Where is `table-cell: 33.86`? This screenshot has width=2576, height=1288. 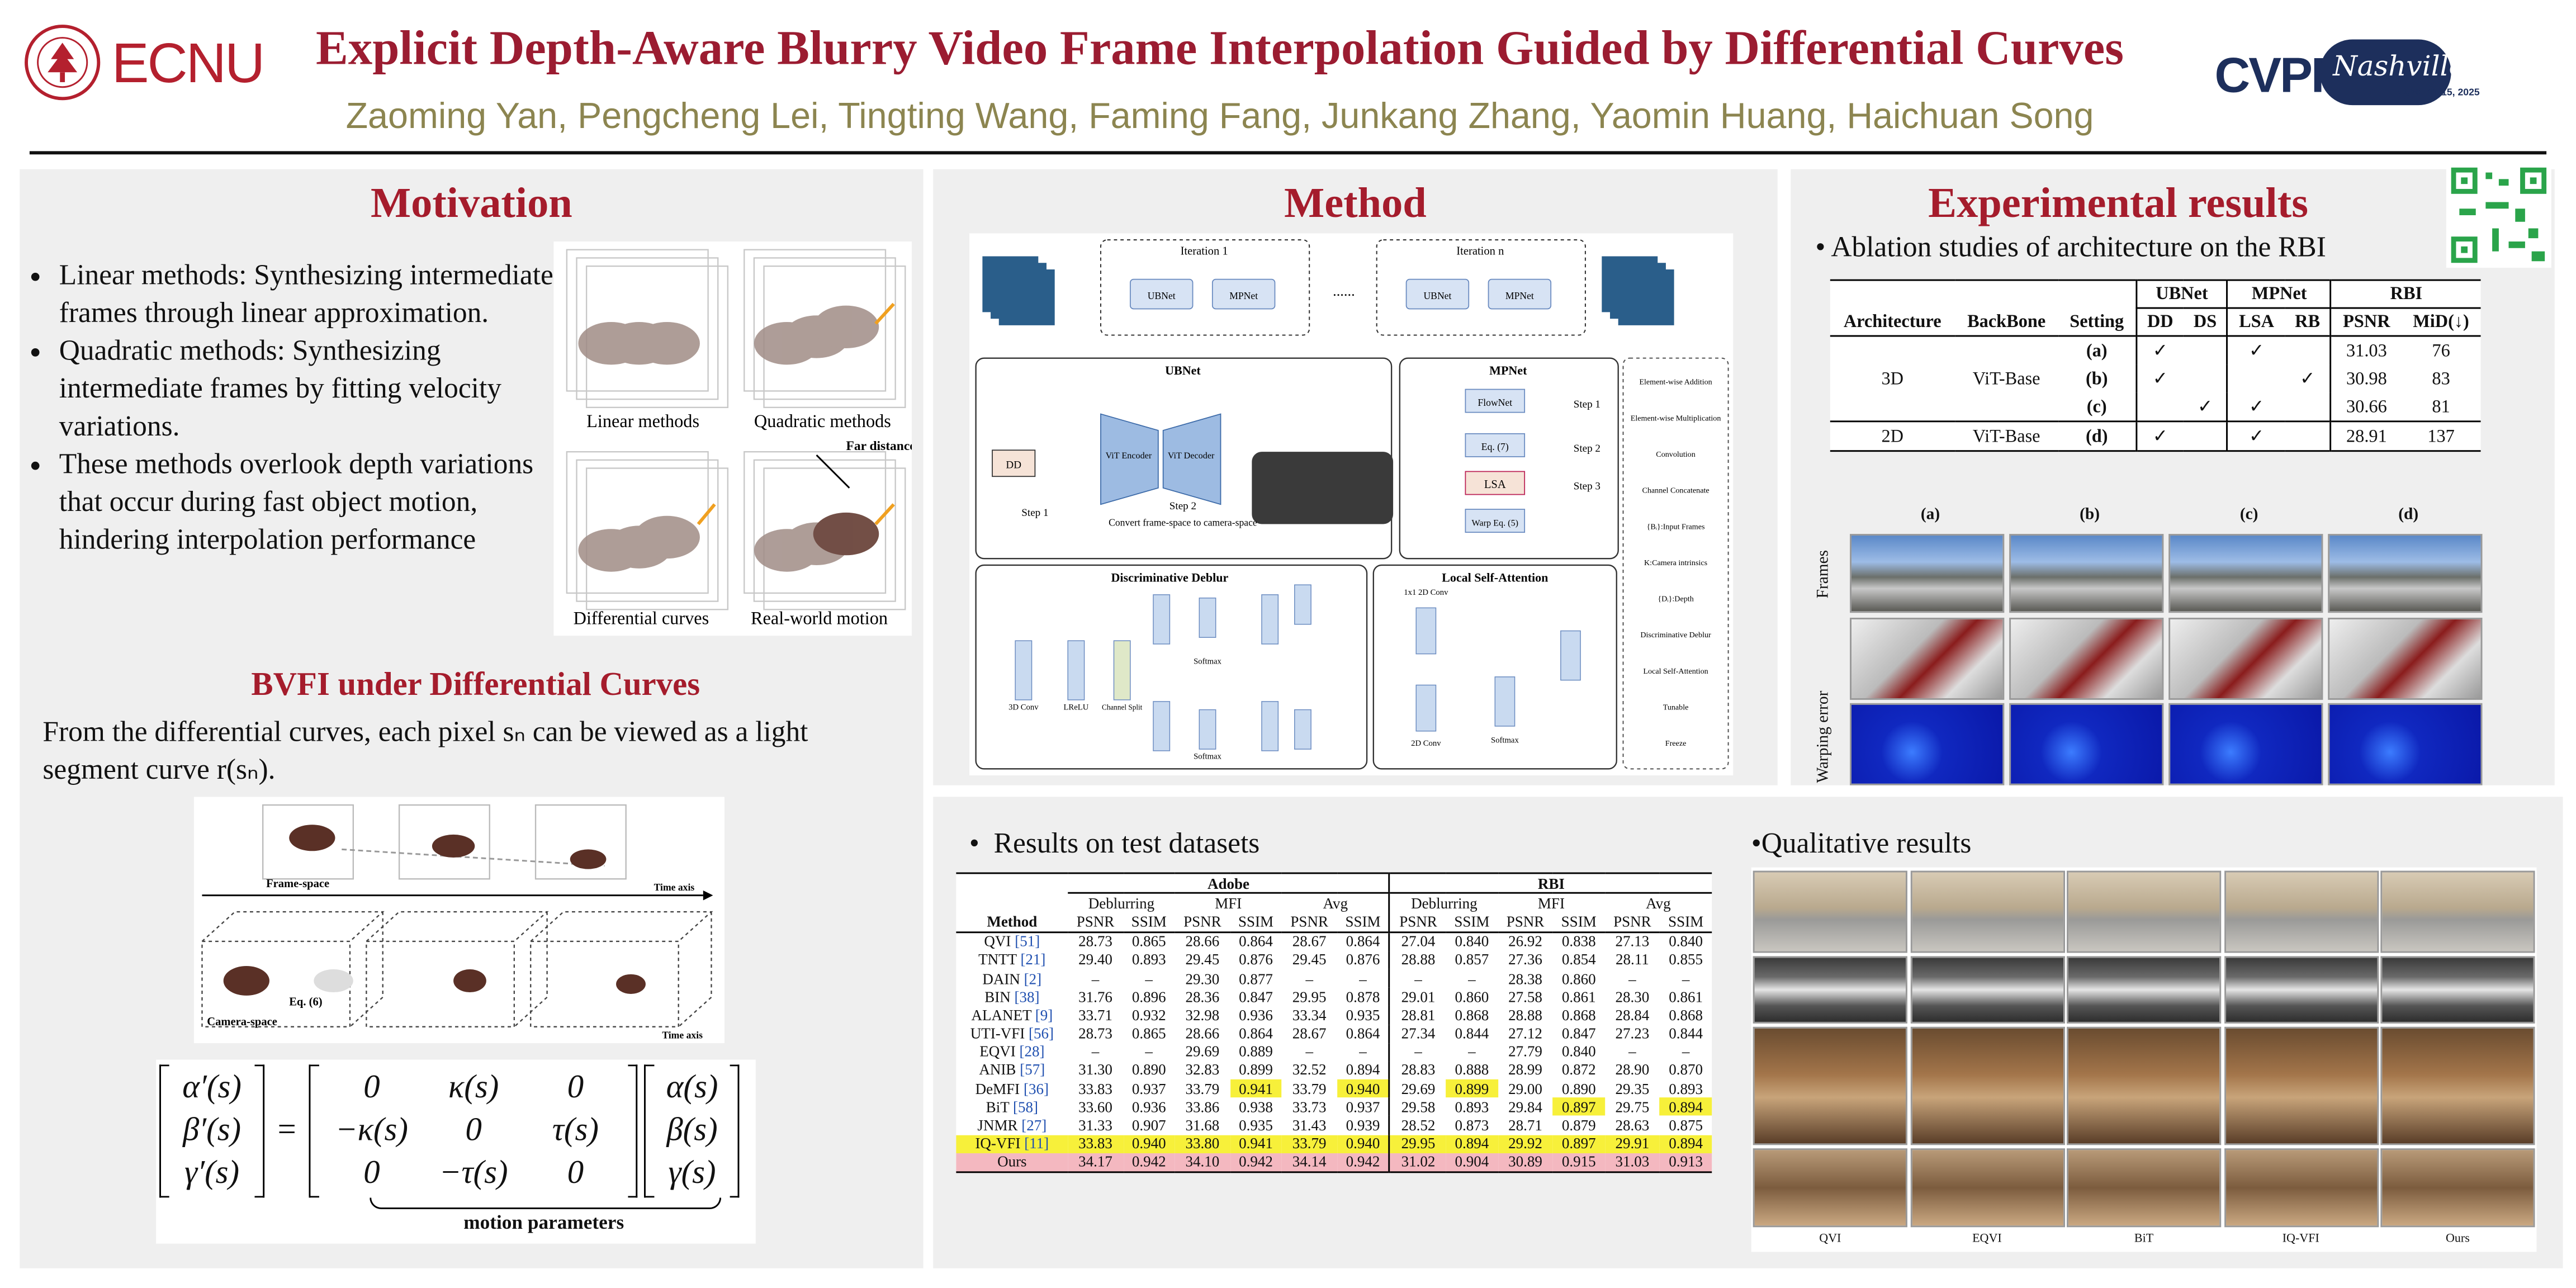 table-cell: 33.86 is located at coordinates (1202, 1106).